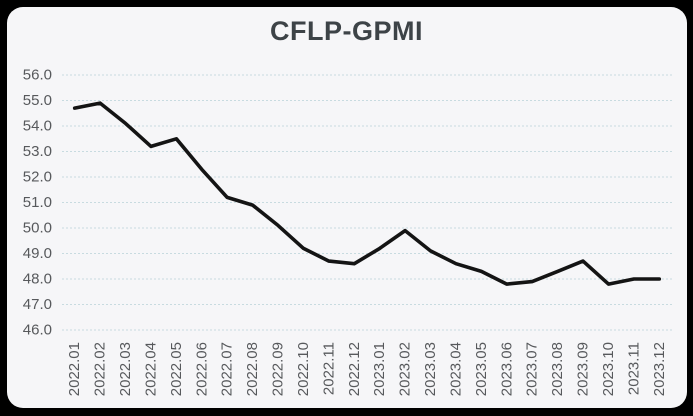 The width and height of the screenshot is (693, 416). What do you see at coordinates (176, 369) in the screenshot?
I see `x-tick-label: 2022.05` at bounding box center [176, 369].